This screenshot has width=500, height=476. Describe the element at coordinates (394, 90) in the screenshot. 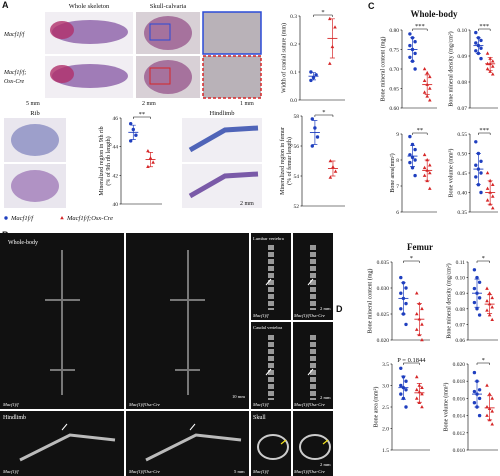

I see `y-tick-label: 0.65` at that location.